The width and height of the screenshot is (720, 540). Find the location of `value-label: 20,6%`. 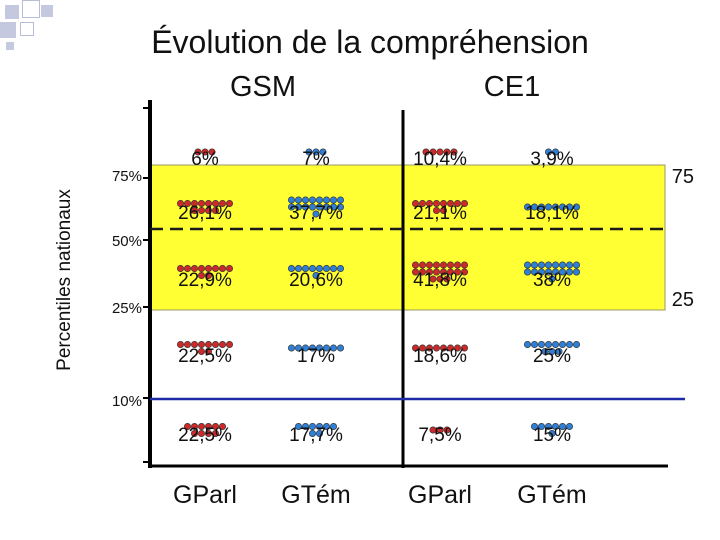

value-label: 20,6% is located at coordinates (316, 280).